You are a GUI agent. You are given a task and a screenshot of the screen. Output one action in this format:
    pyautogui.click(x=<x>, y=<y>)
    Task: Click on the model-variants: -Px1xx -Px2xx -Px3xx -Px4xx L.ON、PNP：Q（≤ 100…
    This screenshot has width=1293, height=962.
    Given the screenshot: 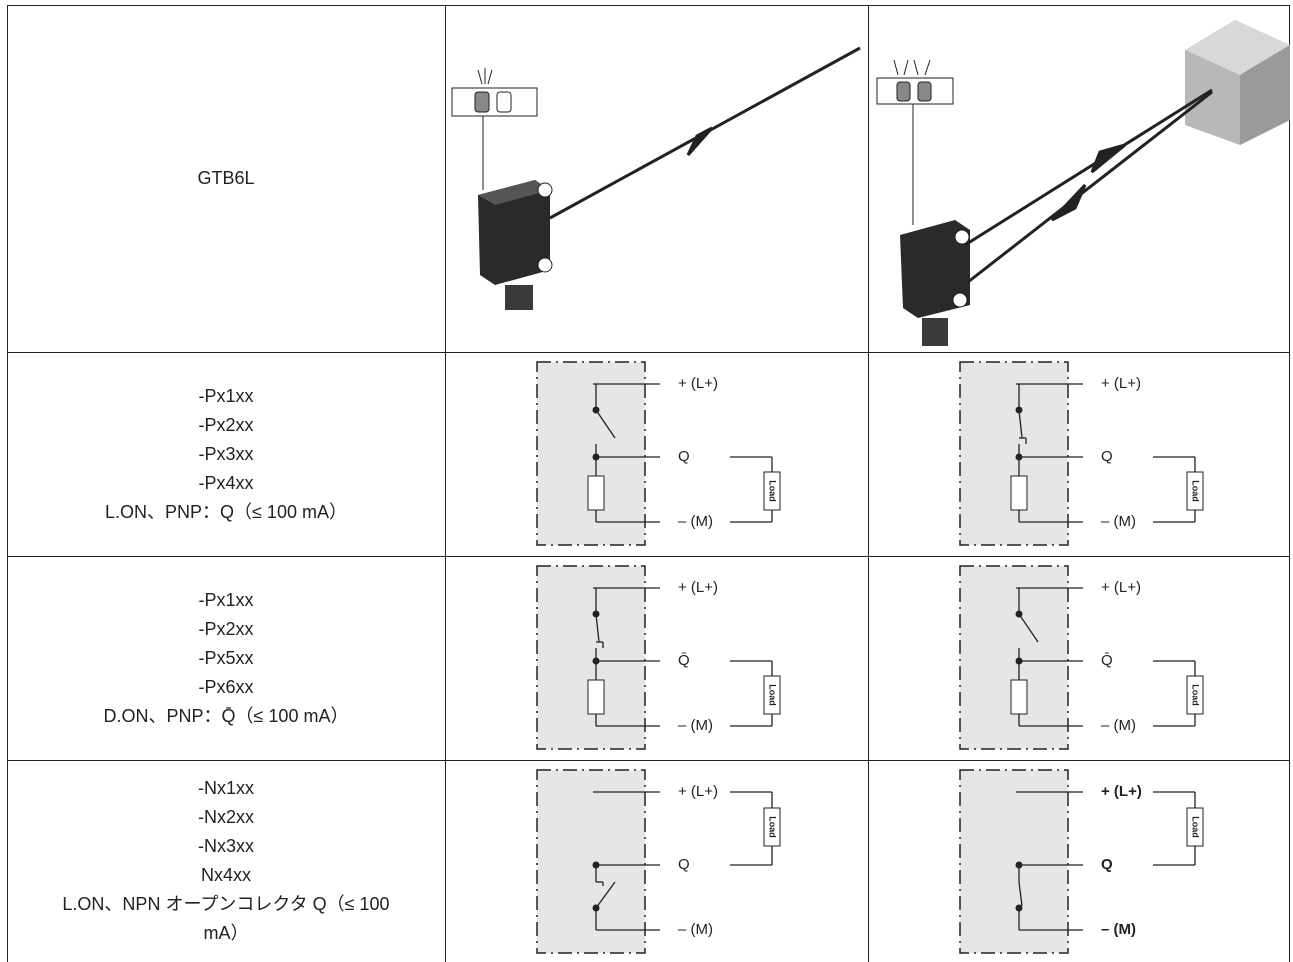 What is the action you would take?
    pyautogui.click(x=226, y=454)
    